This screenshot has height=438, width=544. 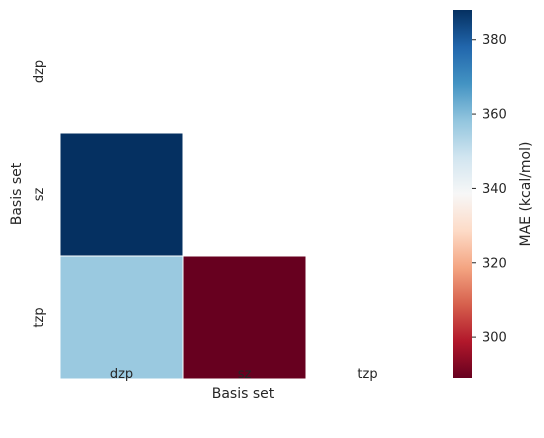 What do you see at coordinates (494, 263) in the screenshot?
I see `colorbar-tick-label-320: 320` at bounding box center [494, 263].